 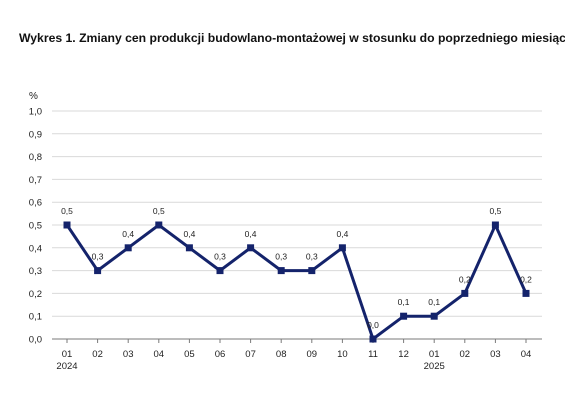 I want to click on x-tick-label: 11, so click(x=373, y=354).